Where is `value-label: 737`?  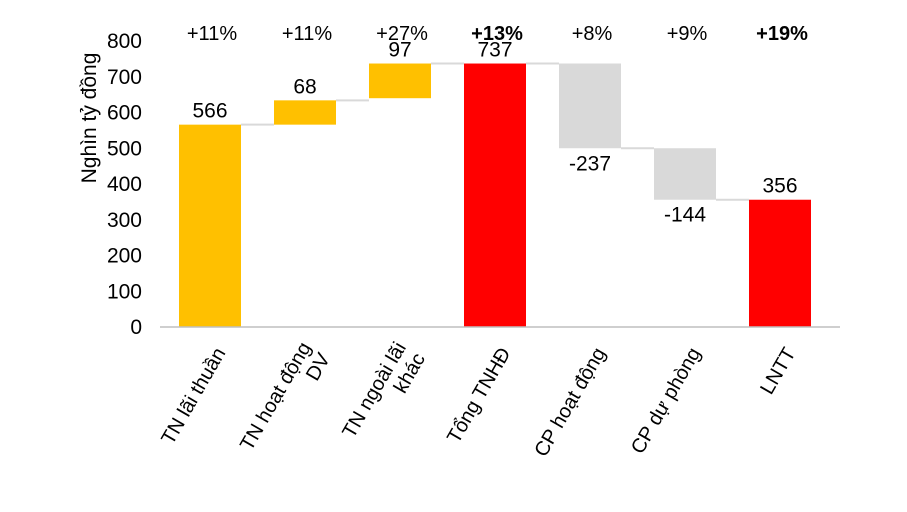 value-label: 737 is located at coordinates (494, 50).